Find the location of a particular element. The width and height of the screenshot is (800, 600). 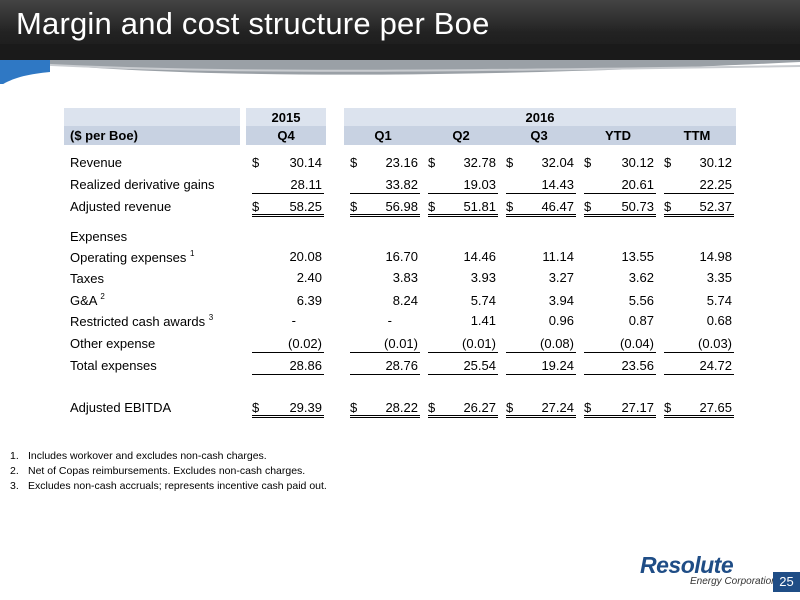

value: 3.93 is located at coordinates (483, 277).